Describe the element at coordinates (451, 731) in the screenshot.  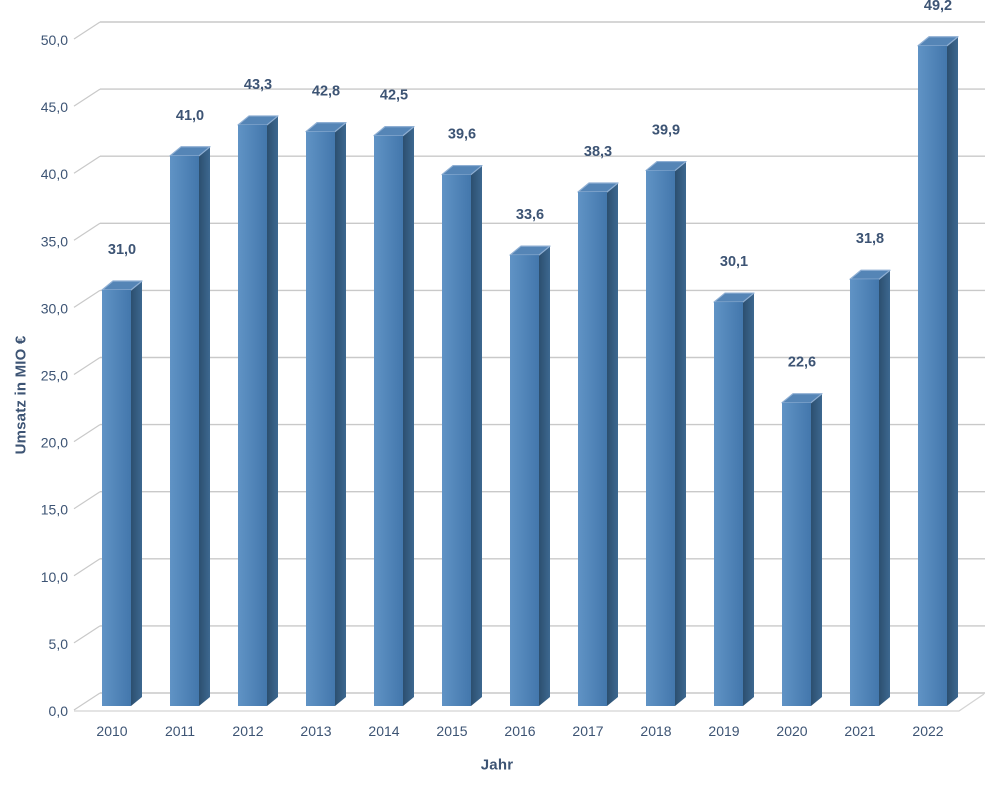
I see `x-category-label: 2015` at that location.